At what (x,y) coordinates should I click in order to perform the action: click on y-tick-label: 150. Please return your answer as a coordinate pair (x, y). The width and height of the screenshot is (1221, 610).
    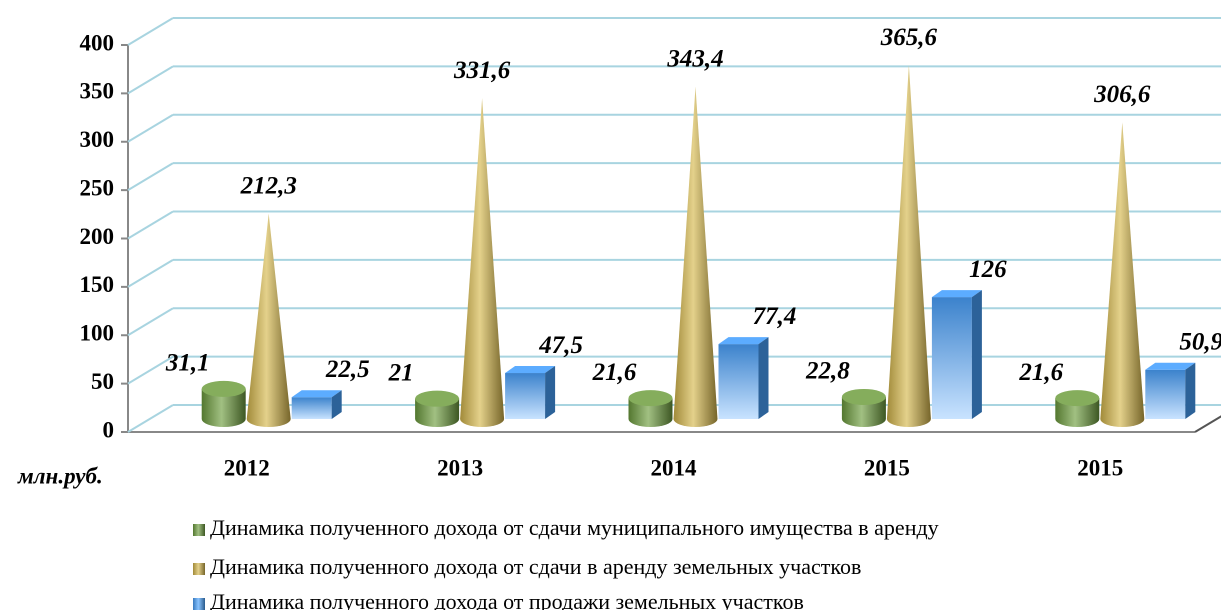
    Looking at the image, I should click on (97, 284).